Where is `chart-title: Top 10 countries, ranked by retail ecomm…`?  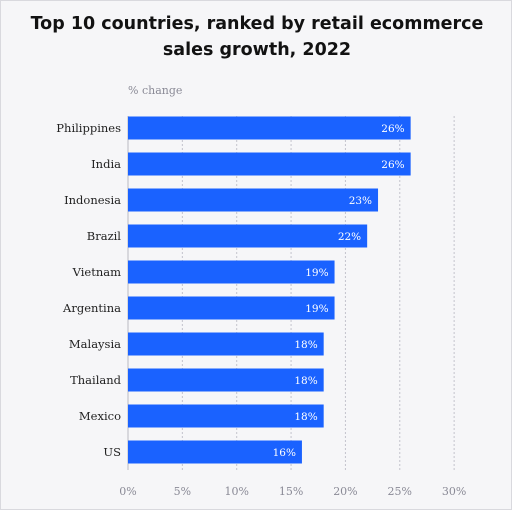 chart-title: Top 10 countries, ranked by retail ecomm… is located at coordinates (256, 37).